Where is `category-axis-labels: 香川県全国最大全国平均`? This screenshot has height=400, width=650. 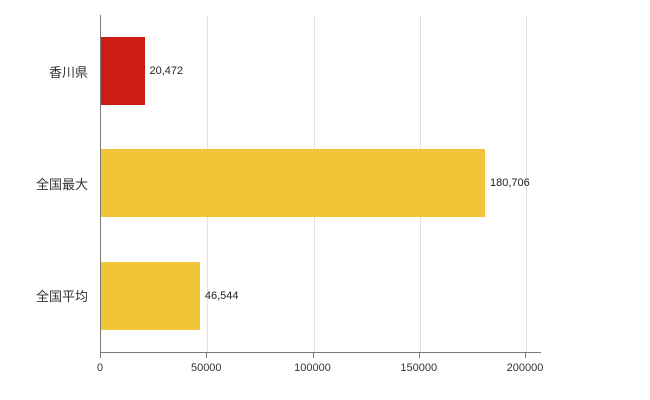
category-axis-labels: 香川県全国最大全国平均 is located at coordinates (47, 183).